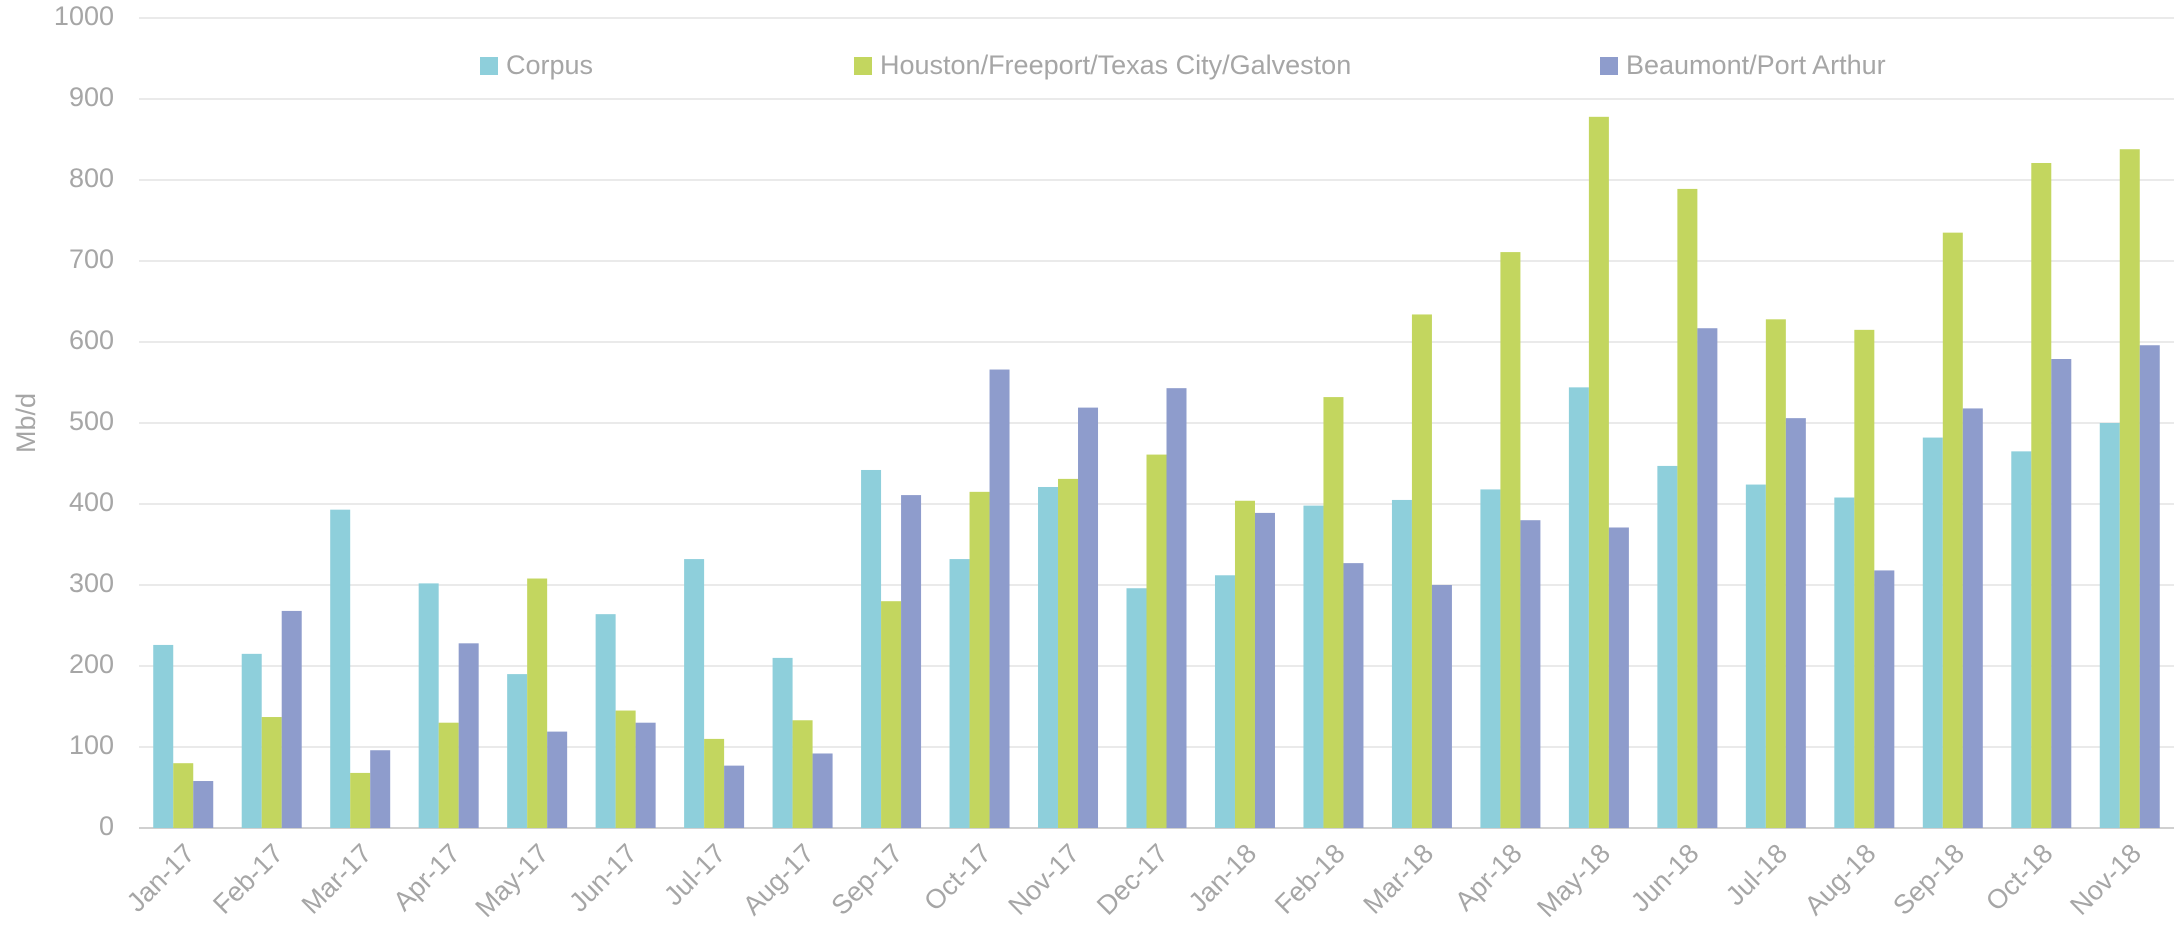 Image resolution: width=2178 pixels, height=932 pixels. What do you see at coordinates (512, 880) in the screenshot?
I see `x-tick-label: May-17` at bounding box center [512, 880].